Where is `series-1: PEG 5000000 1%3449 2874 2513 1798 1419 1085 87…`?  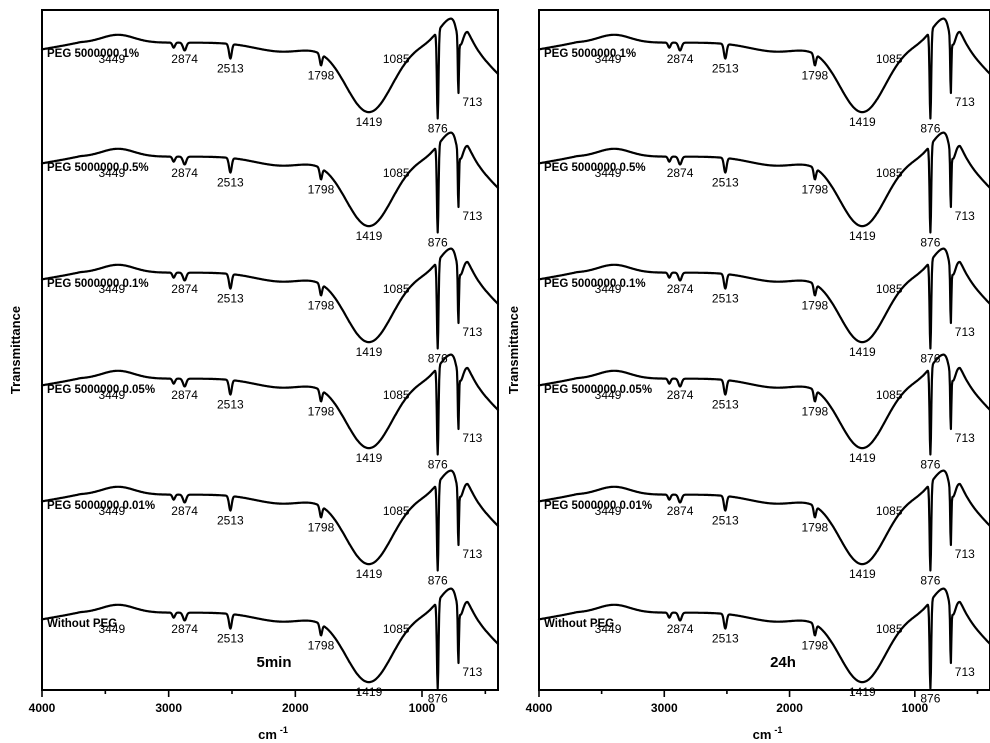 series-1: PEG 5000000 1%3449 2874 2513 1798 1419 1085 87… is located at coordinates (270, 76).